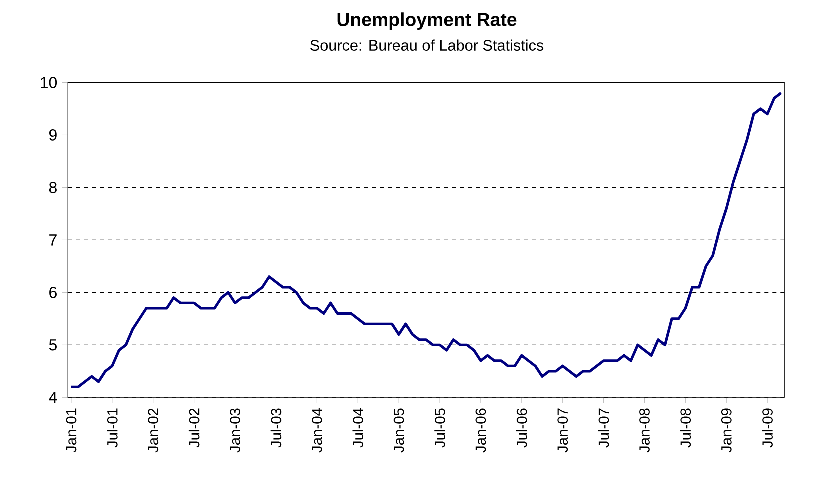 The width and height of the screenshot is (814, 503). What do you see at coordinates (53, 398) in the screenshot?
I see `y-tick-label: 4` at bounding box center [53, 398].